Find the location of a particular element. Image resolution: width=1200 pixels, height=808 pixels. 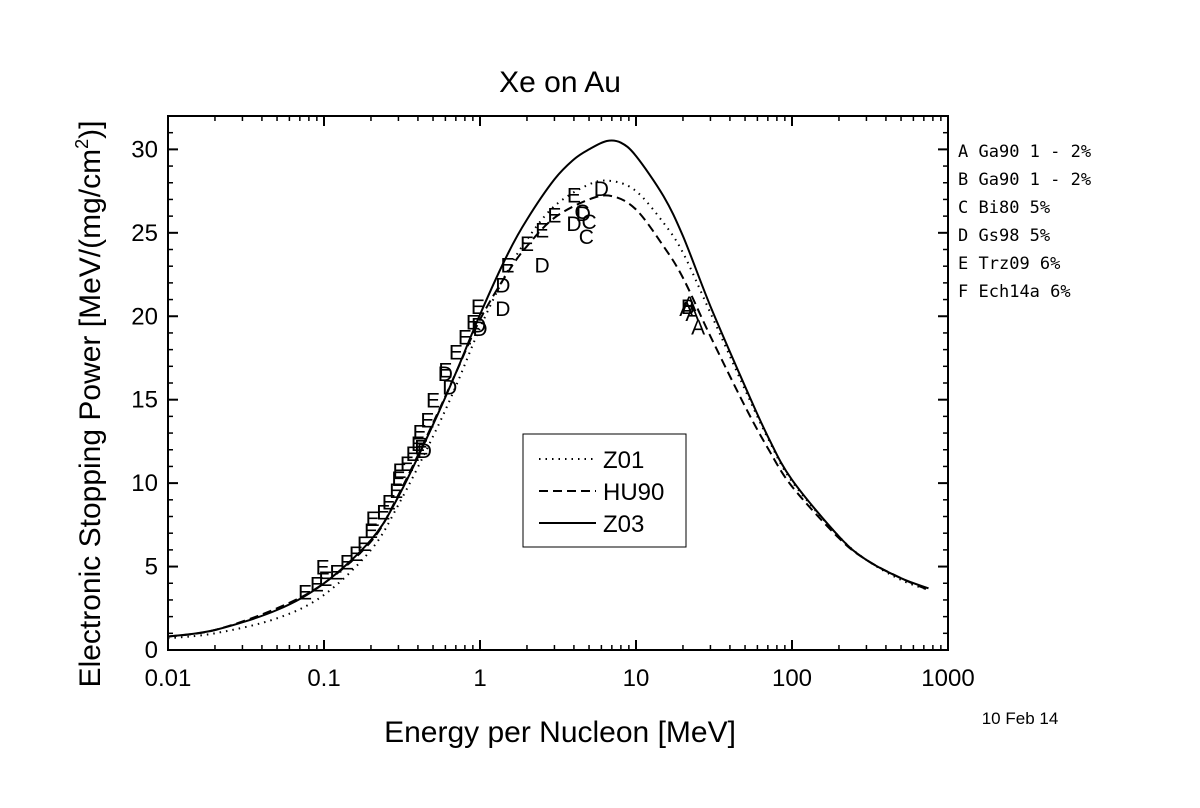

legend-label-hu90: HU90 is located at coordinates (633, 492).